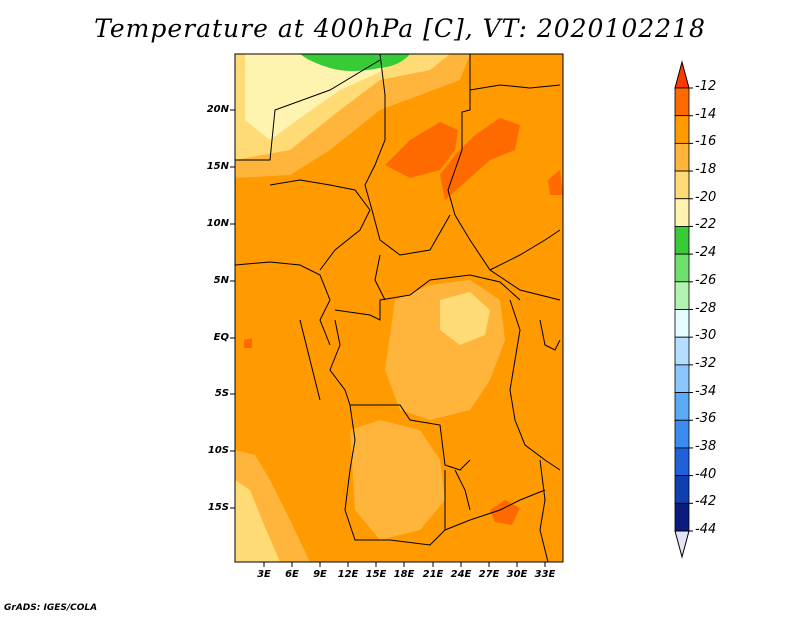 This screenshot has height=618, width=800. Describe the element at coordinates (218, 507) in the screenshot. I see `lat-tick-label: 15S` at that location.